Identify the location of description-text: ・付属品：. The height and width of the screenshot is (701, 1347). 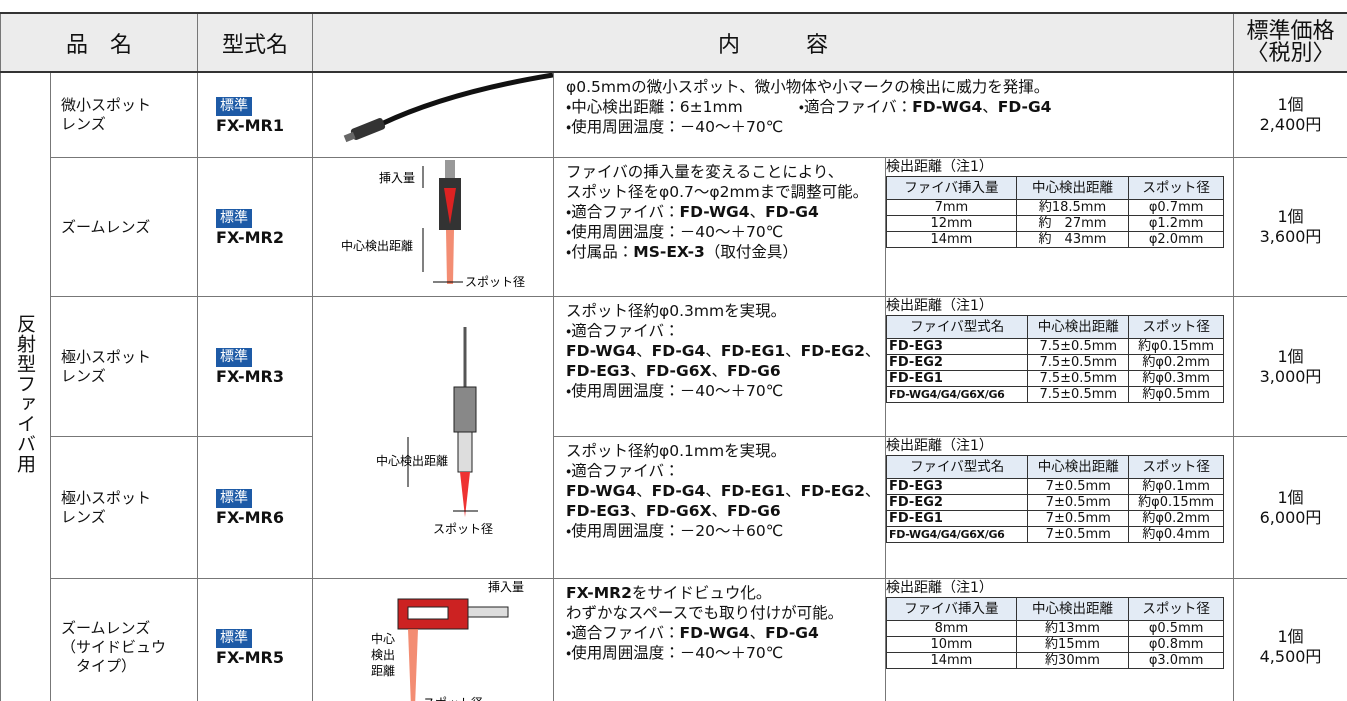
(600, 252).